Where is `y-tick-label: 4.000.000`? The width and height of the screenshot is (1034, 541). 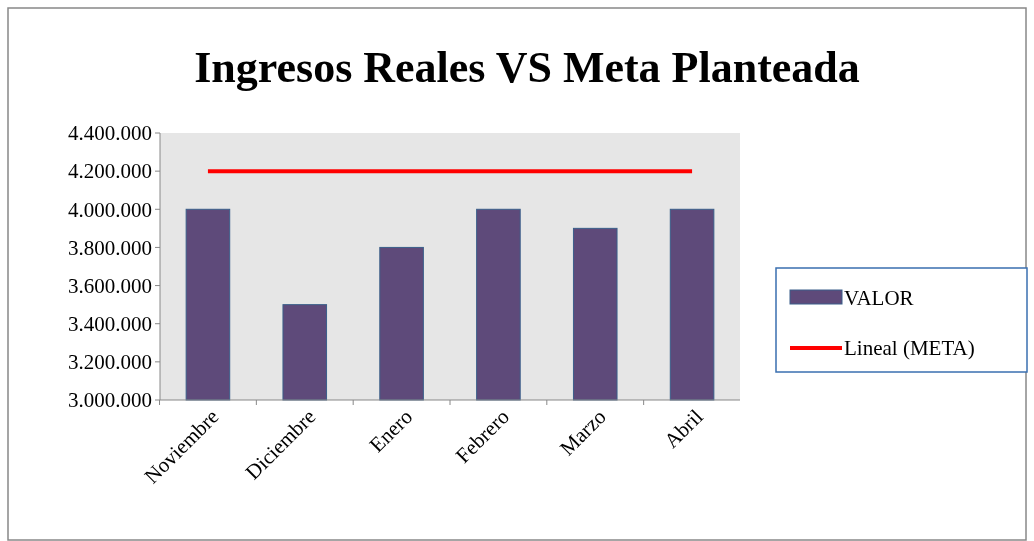
y-tick-label: 4.000.000 is located at coordinates (110, 209).